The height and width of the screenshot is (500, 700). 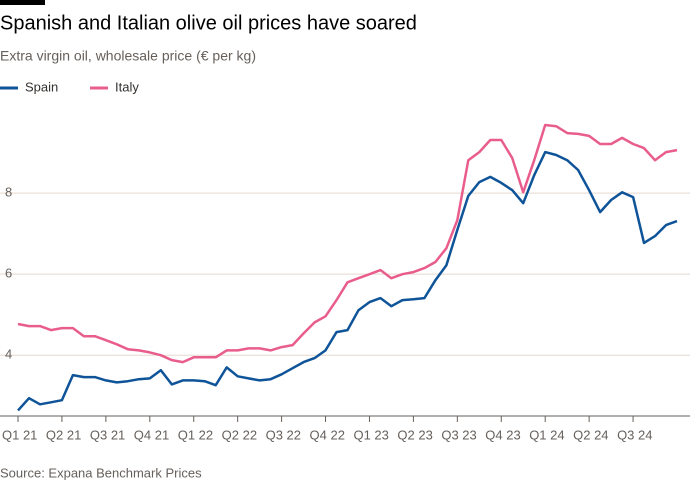 What do you see at coordinates (8, 354) in the screenshot?
I see `y-tick-label: 4` at bounding box center [8, 354].